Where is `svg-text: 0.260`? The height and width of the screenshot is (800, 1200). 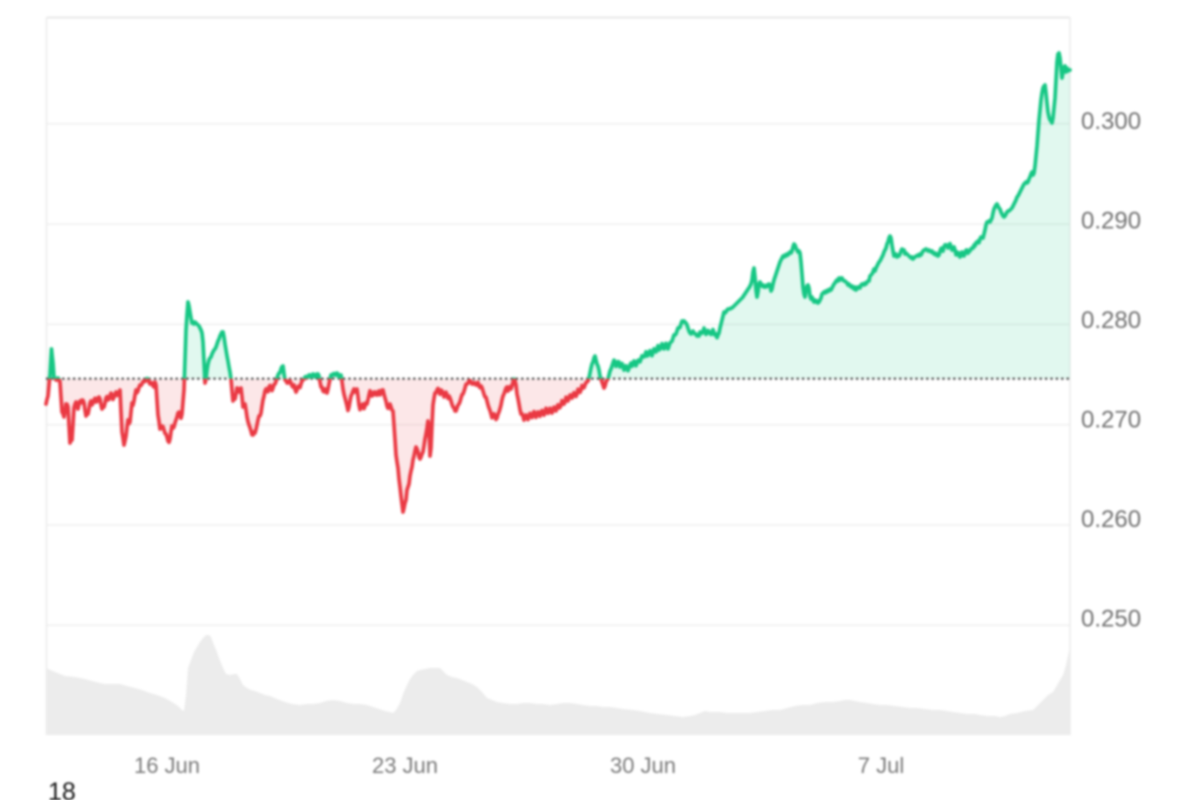 svg-text: 0.260 is located at coordinates (1111, 519).